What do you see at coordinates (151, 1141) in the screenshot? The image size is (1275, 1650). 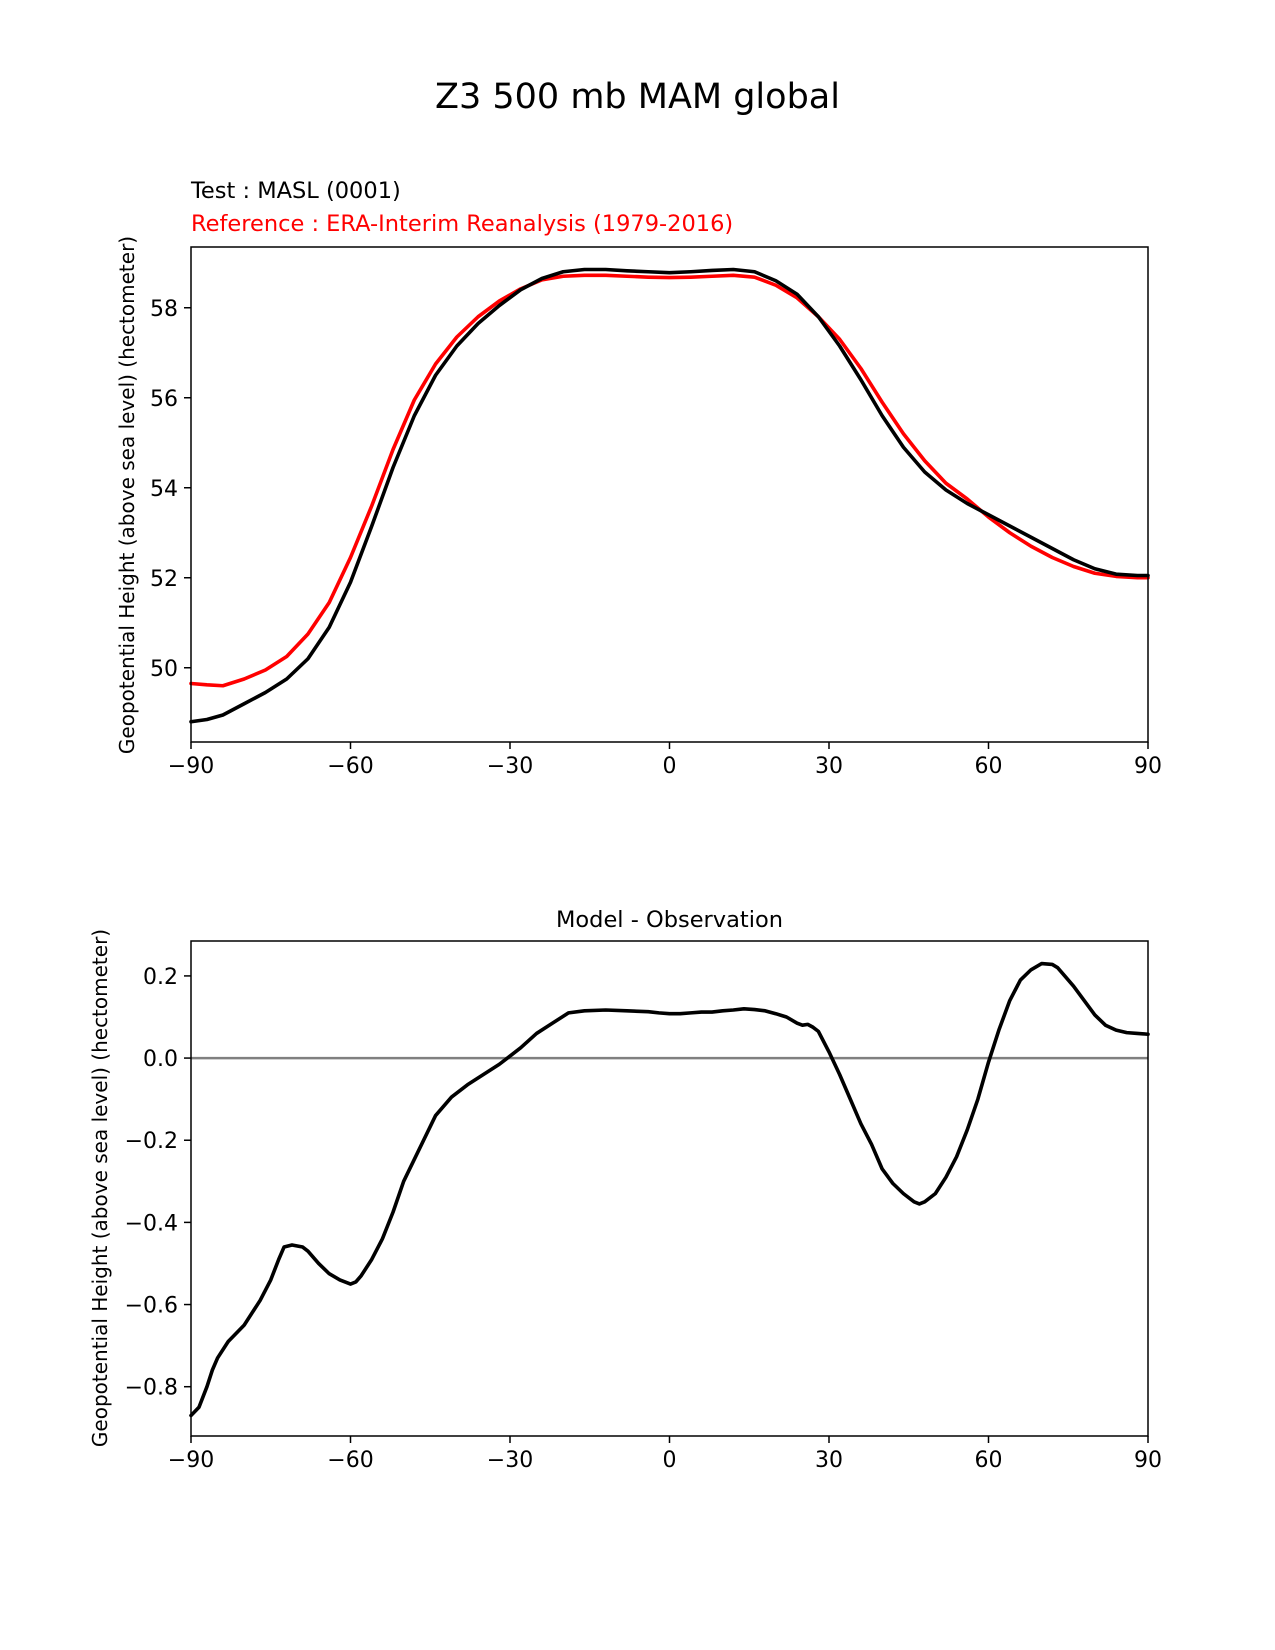 I see `bottom-y-tick-label: −0.2` at bounding box center [151, 1141].